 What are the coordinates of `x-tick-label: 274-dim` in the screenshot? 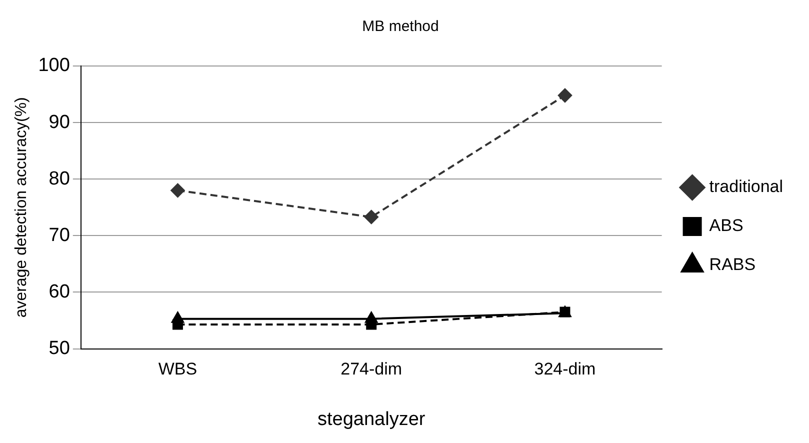 It's located at (371, 369).